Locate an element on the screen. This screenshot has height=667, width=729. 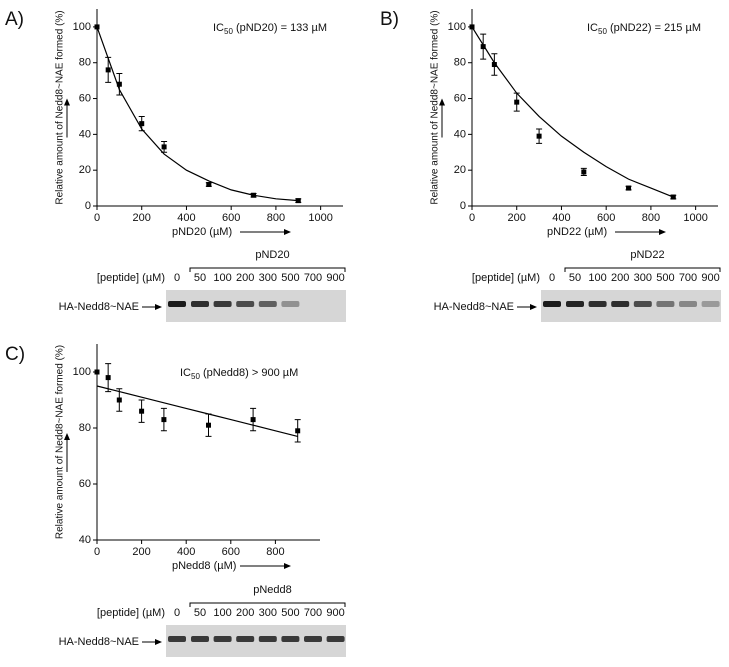
blot-group: pNedd8 is located at coordinates (272, 590).